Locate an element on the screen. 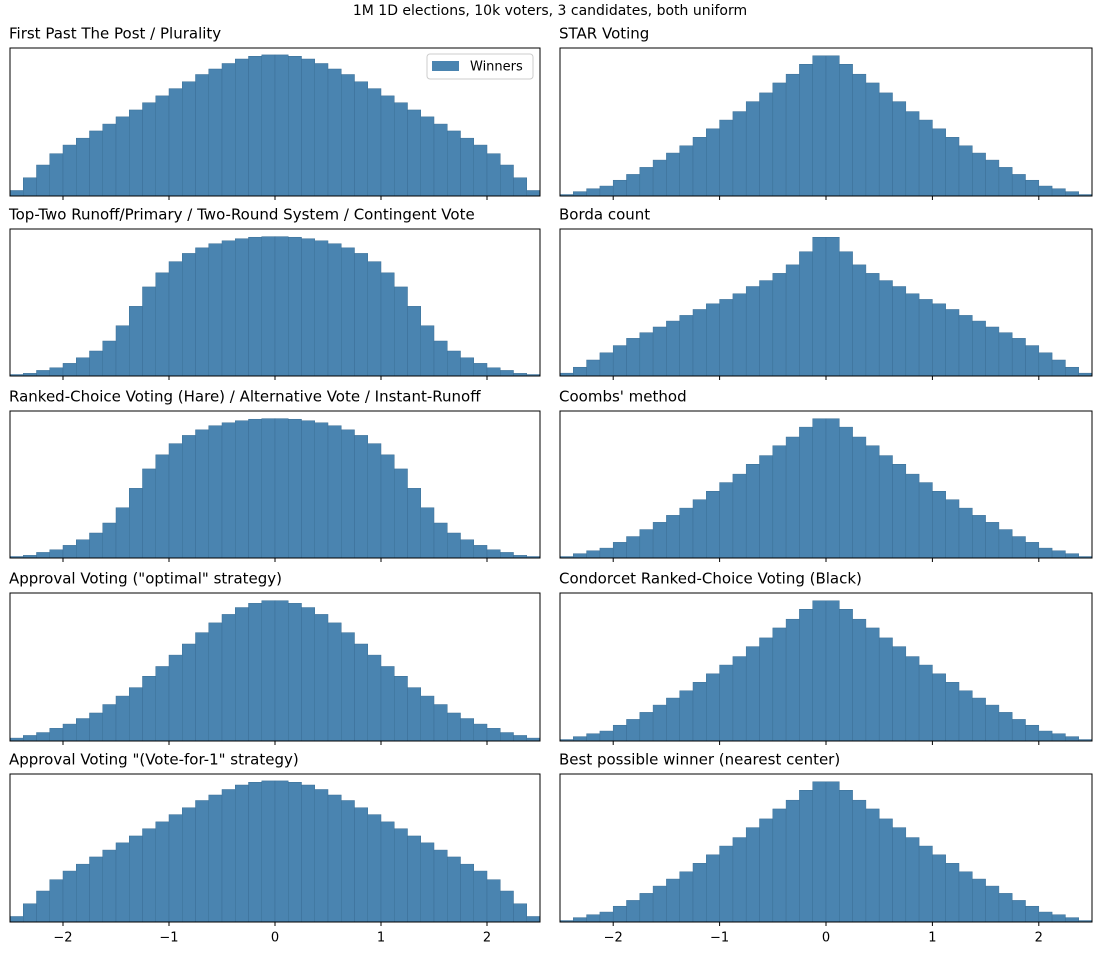  x-tick-label: 1 is located at coordinates (381, 938).